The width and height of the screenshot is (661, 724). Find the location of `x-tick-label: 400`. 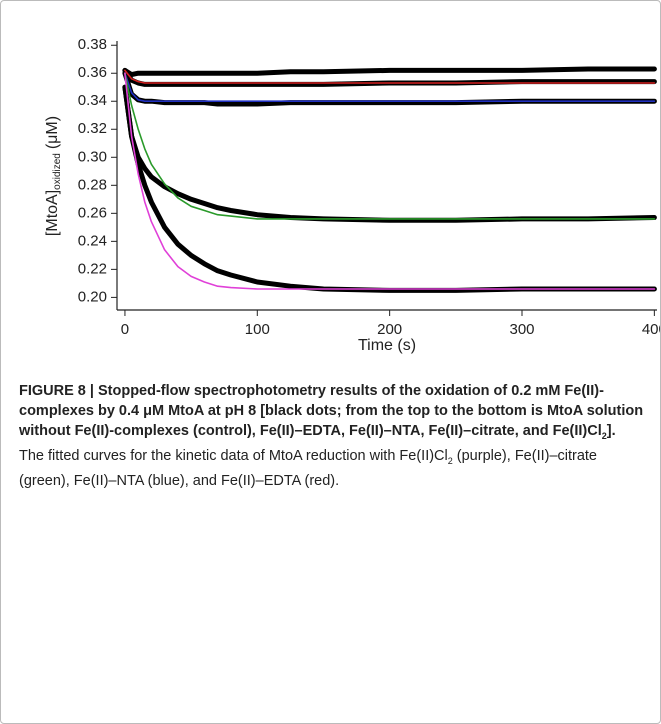

x-tick-label: 400 is located at coordinates (651, 329).